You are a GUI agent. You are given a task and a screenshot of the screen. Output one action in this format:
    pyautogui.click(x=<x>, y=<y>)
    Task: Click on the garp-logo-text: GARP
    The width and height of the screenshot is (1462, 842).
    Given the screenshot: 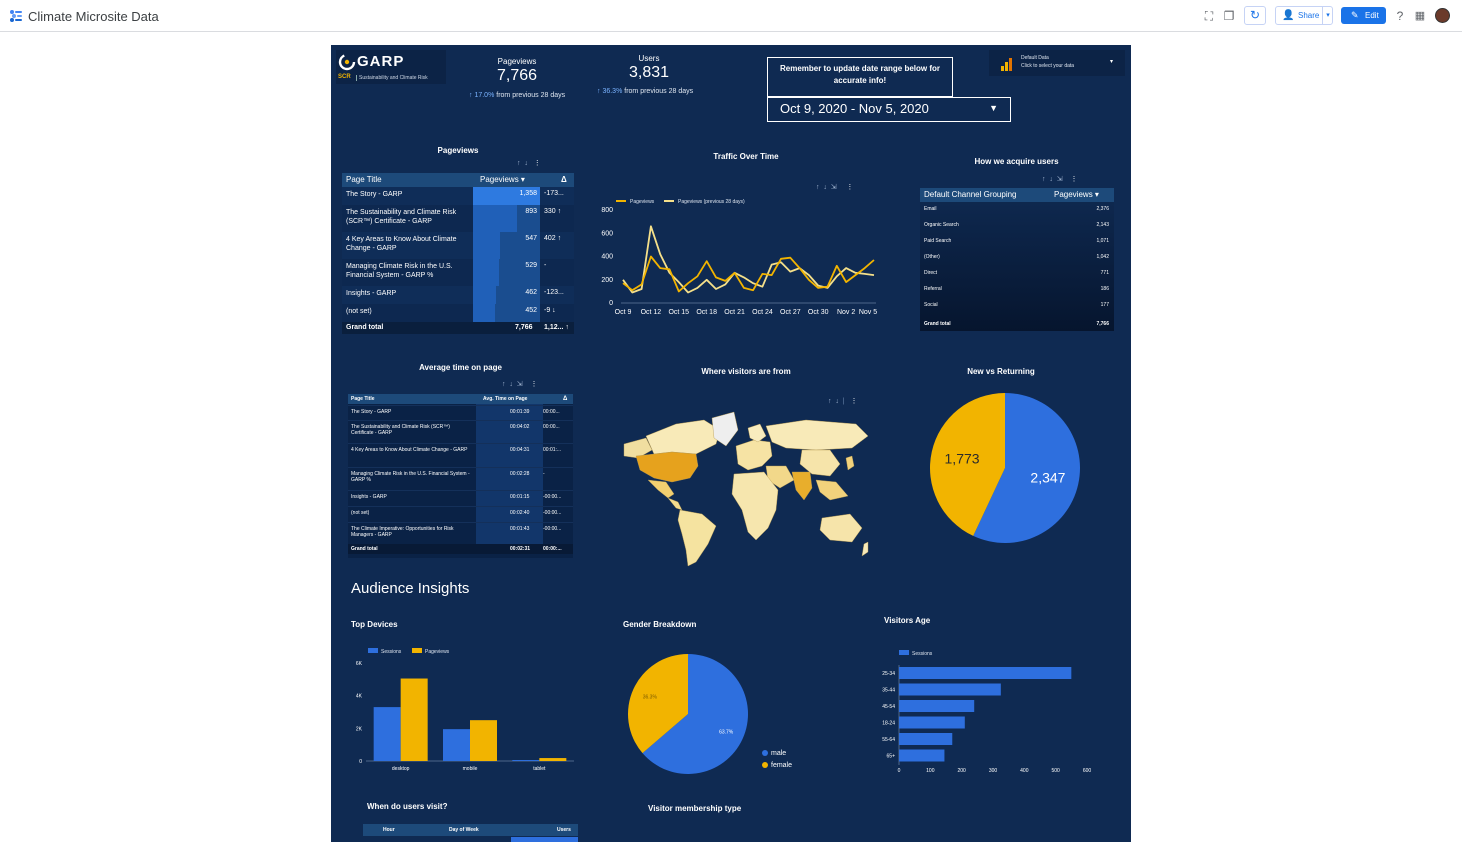 What is the action you would take?
    pyautogui.click(x=381, y=61)
    